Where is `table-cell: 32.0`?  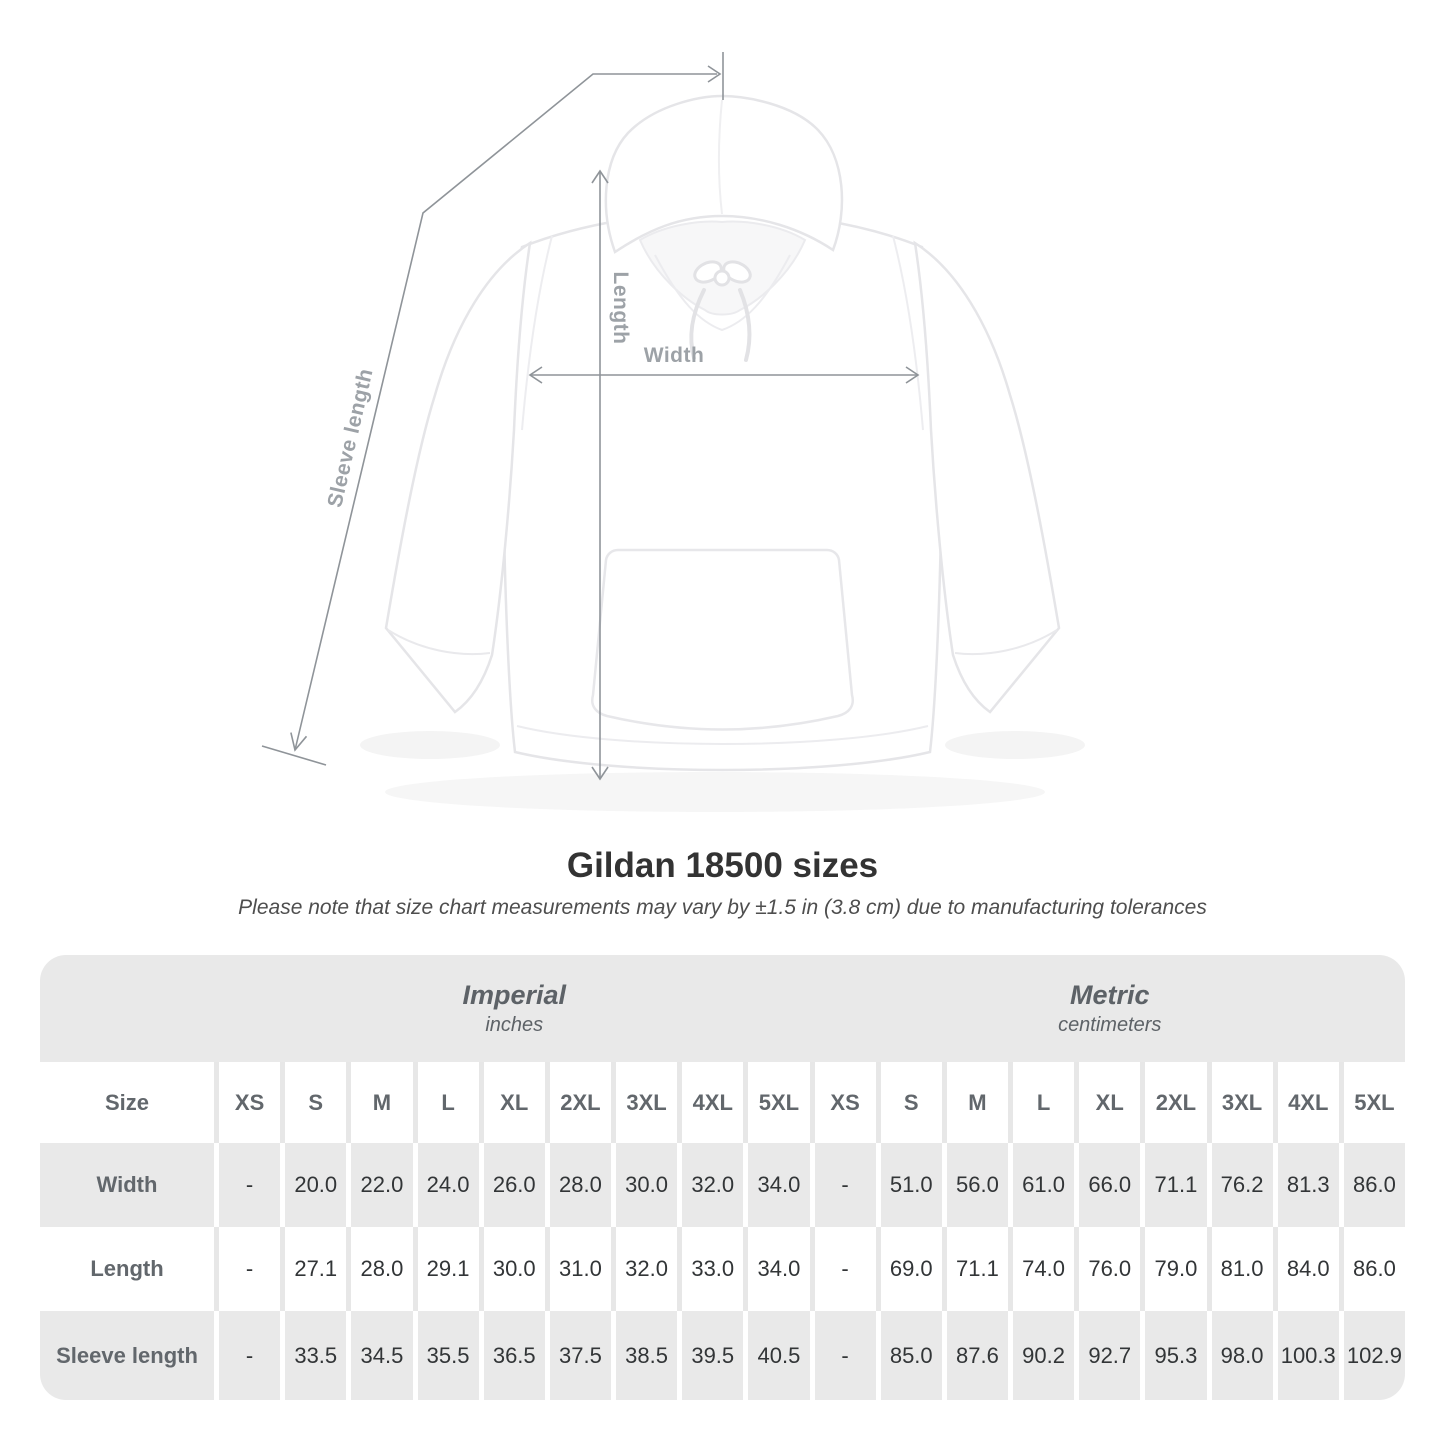
table-cell: 32.0 is located at coordinates (713, 1185).